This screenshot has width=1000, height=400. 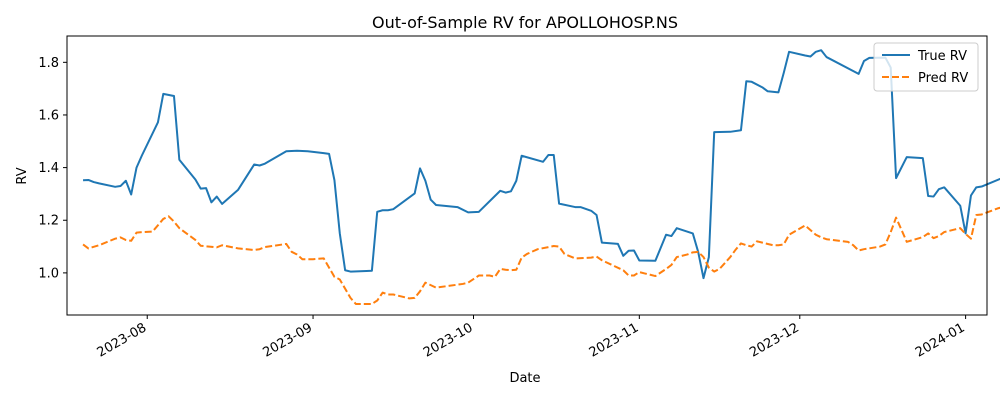 What do you see at coordinates (943, 78) in the screenshot?
I see `legend-label-pred-rv: Pred RV` at bounding box center [943, 78].